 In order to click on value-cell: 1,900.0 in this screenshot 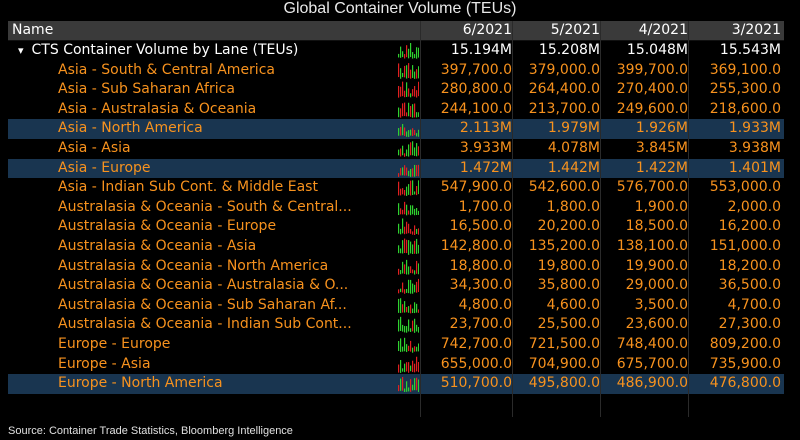, I will do `click(661, 206)`.